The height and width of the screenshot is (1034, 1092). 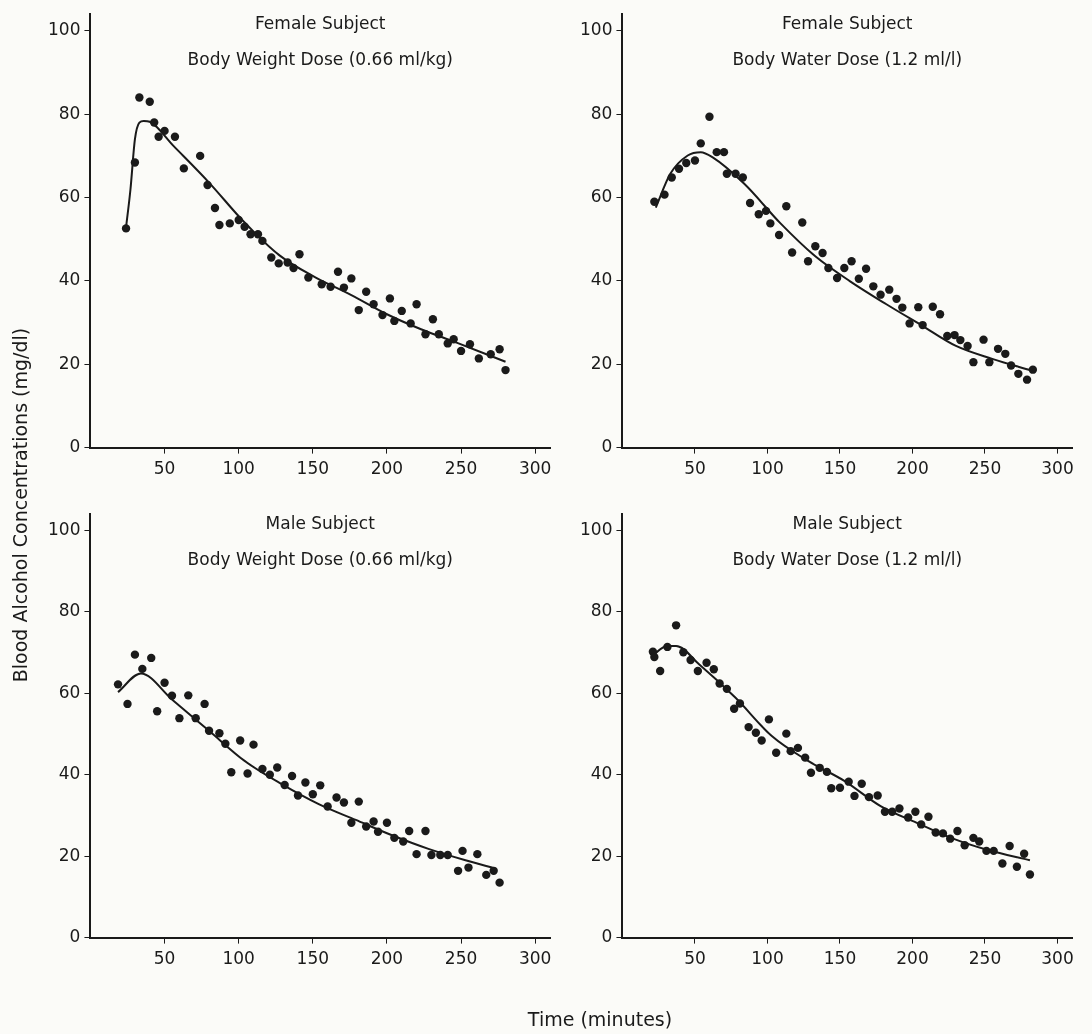 What do you see at coordinates (1057, 958) in the screenshot?
I see `x-tick-label: 300` at bounding box center [1057, 958].